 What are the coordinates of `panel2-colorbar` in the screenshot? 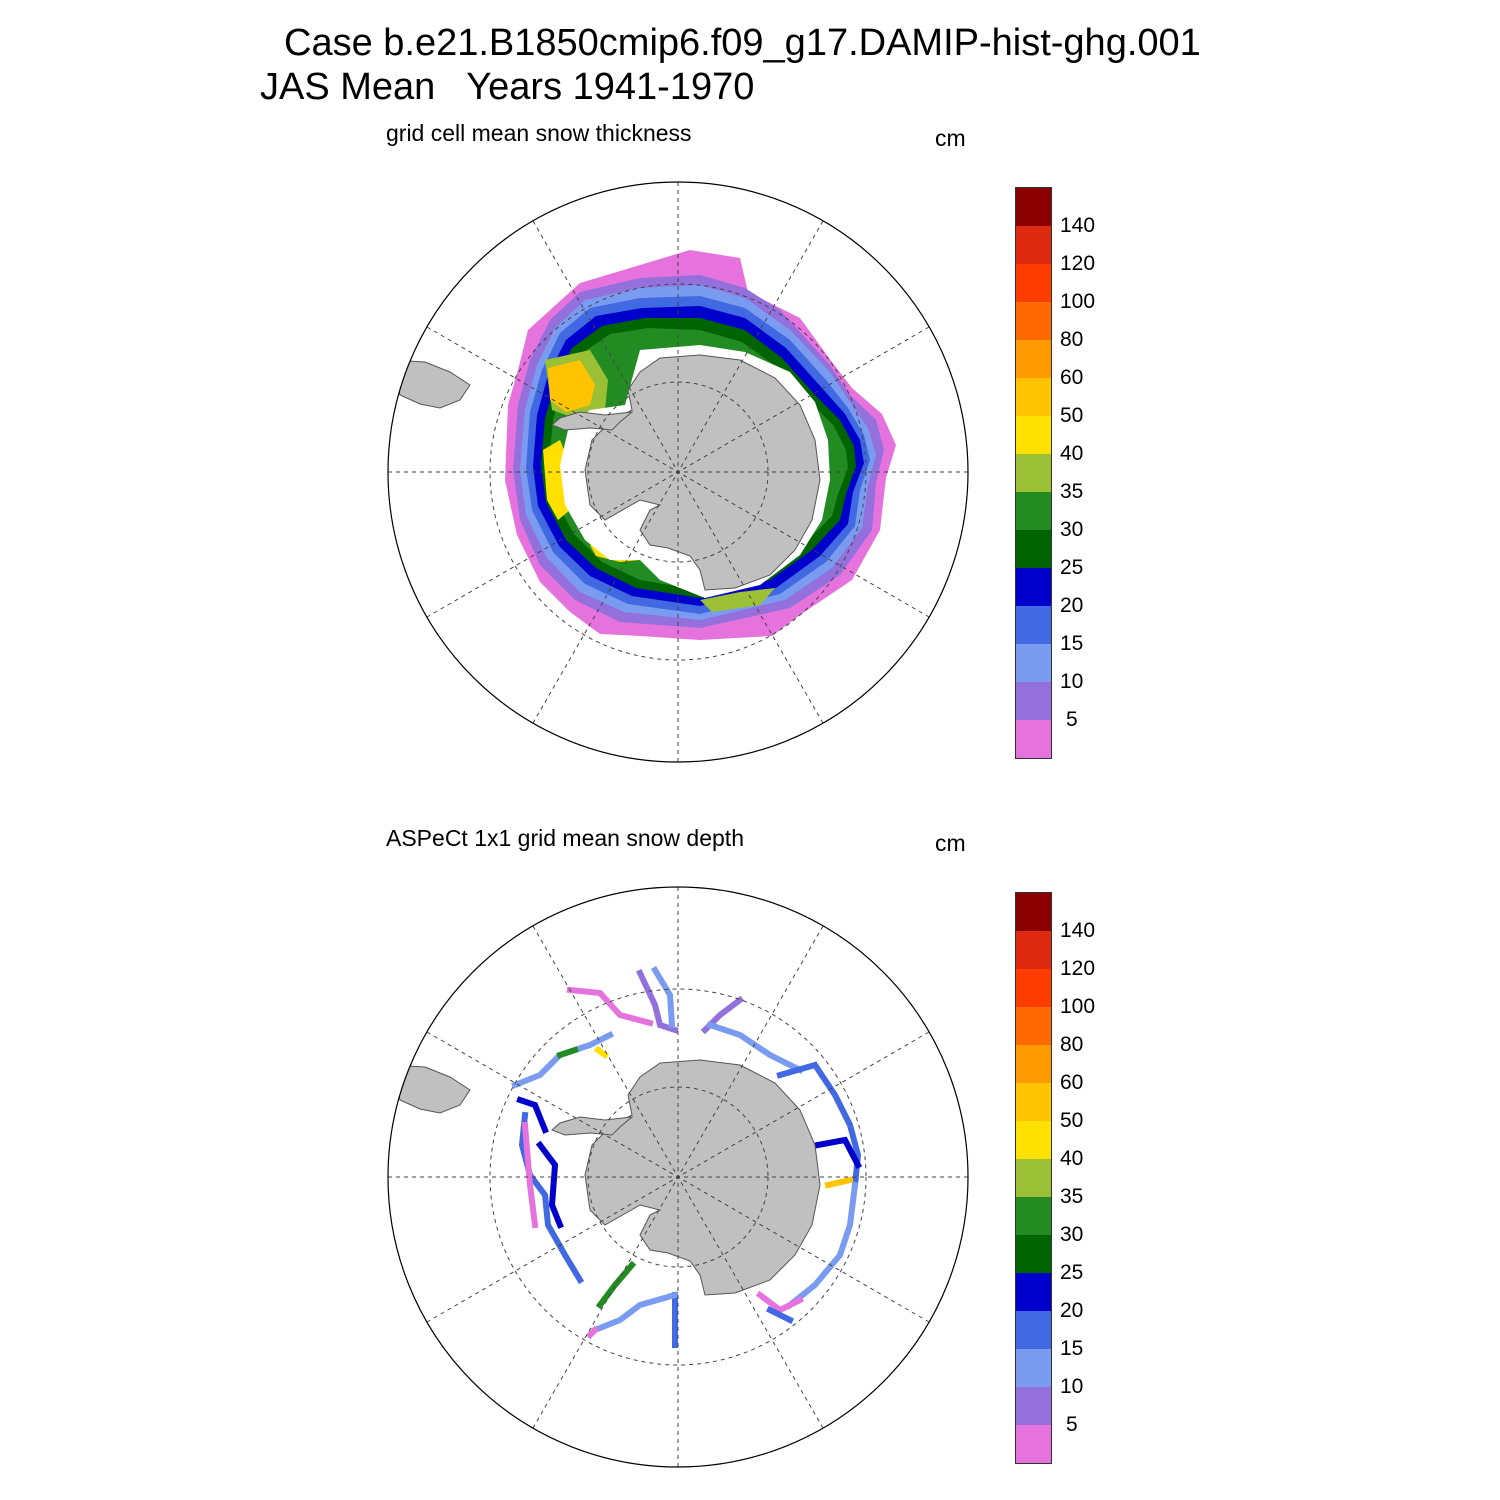 It's located at (1033, 1178).